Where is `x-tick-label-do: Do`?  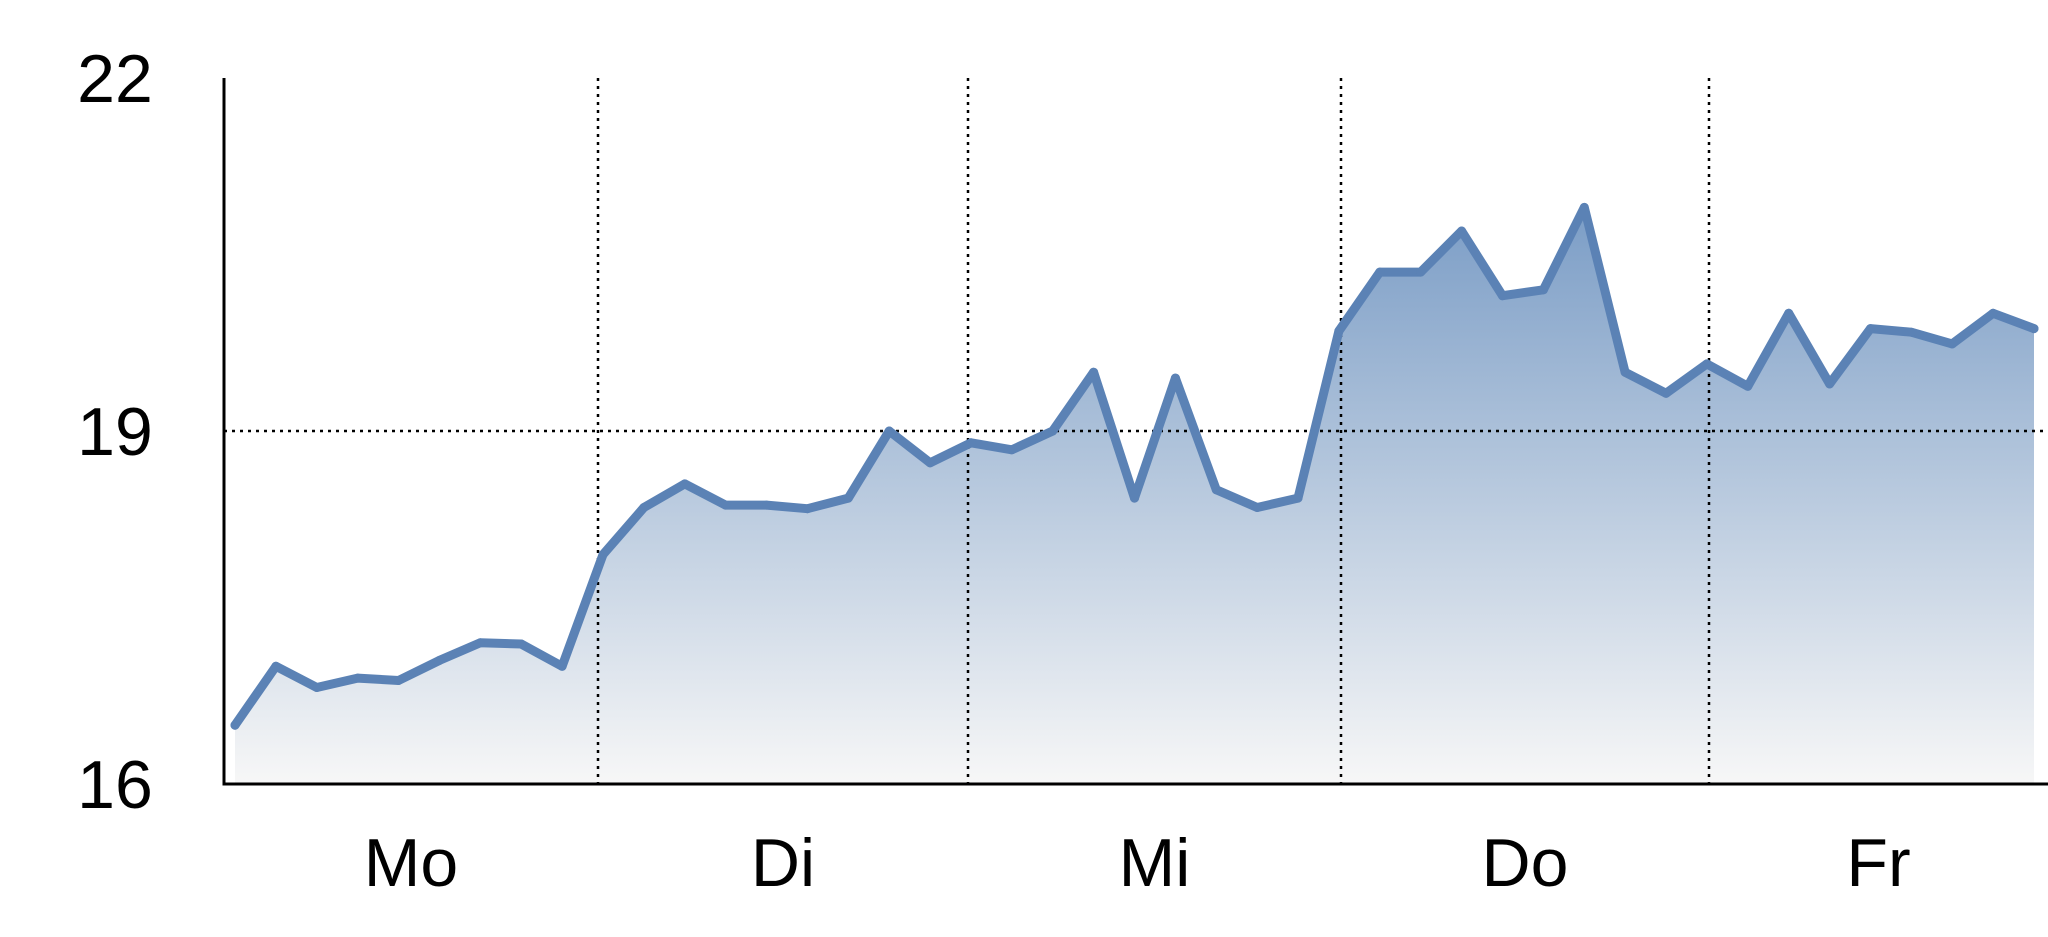 x-tick-label-do: Do is located at coordinates (1525, 863).